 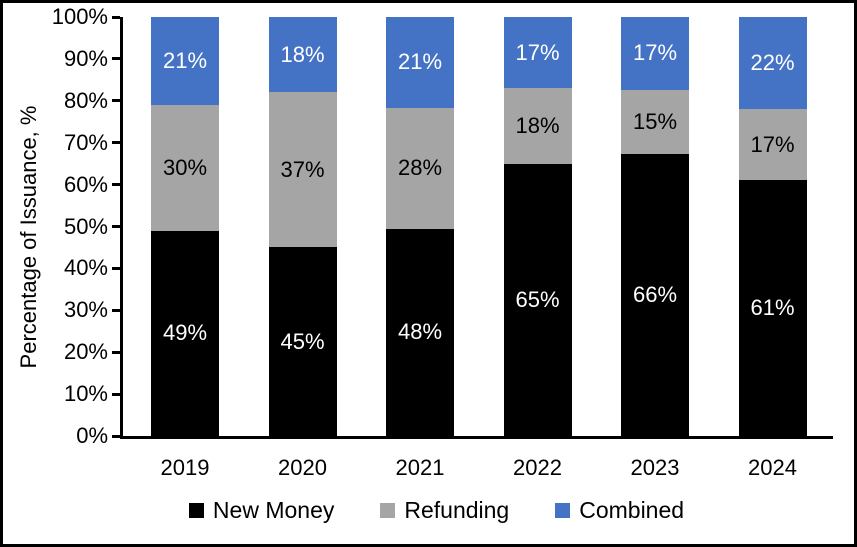 I want to click on bar-column: 66% 15% 17%, so click(x=655, y=226).